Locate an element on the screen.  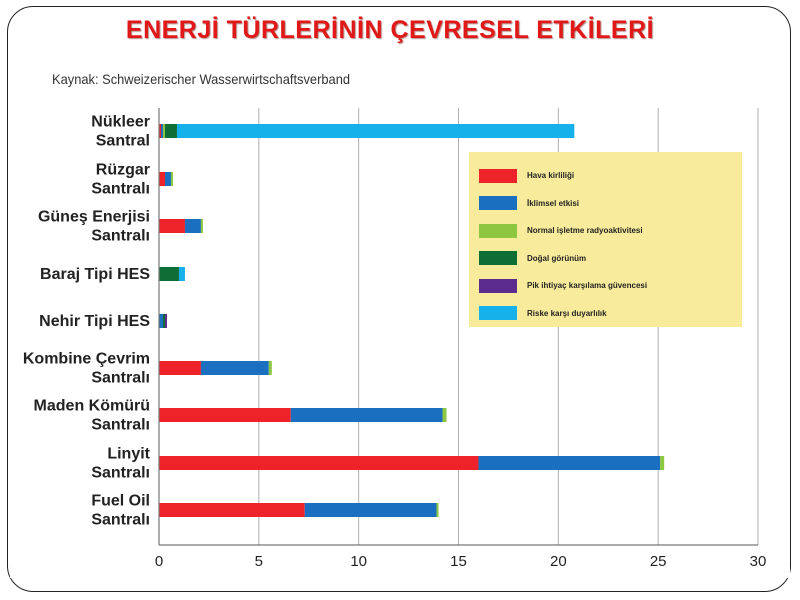
legend-item: Normal işletme radyoaktivitesi is located at coordinates (610, 231).